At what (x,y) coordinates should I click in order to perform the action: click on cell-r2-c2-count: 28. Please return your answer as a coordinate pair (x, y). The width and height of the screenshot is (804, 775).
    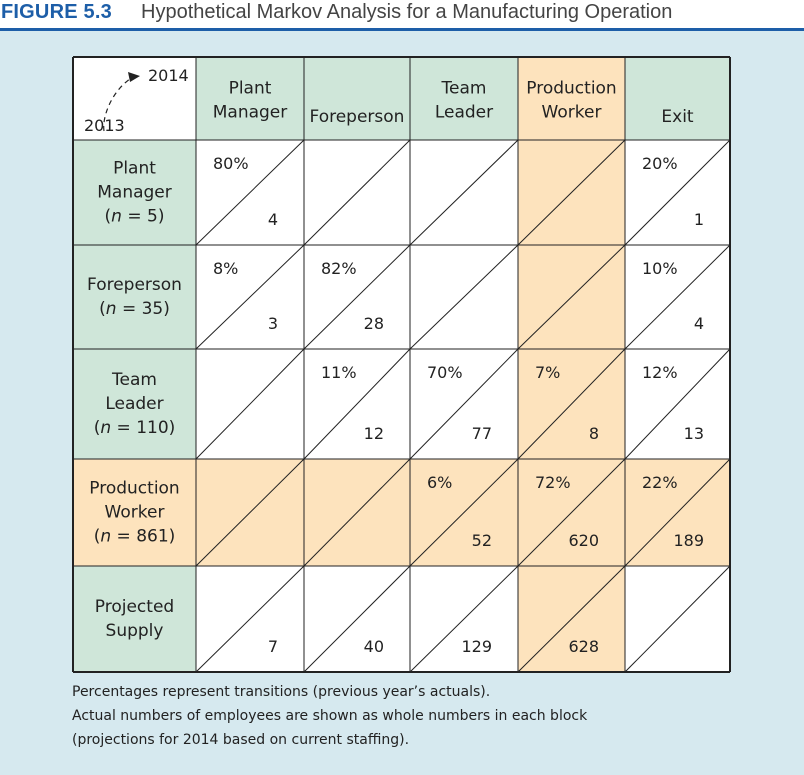
    Looking at the image, I should click on (374, 323).